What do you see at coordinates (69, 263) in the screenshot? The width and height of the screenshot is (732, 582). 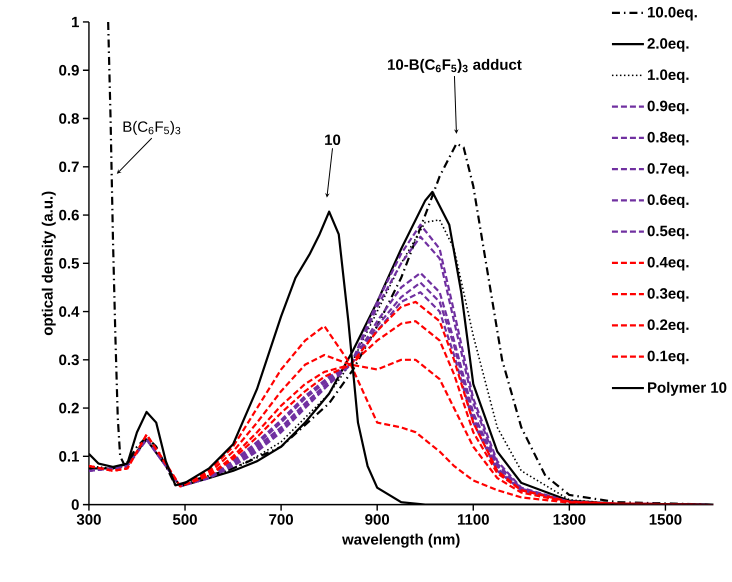 I see `y-tick-label: 0.5` at bounding box center [69, 263].